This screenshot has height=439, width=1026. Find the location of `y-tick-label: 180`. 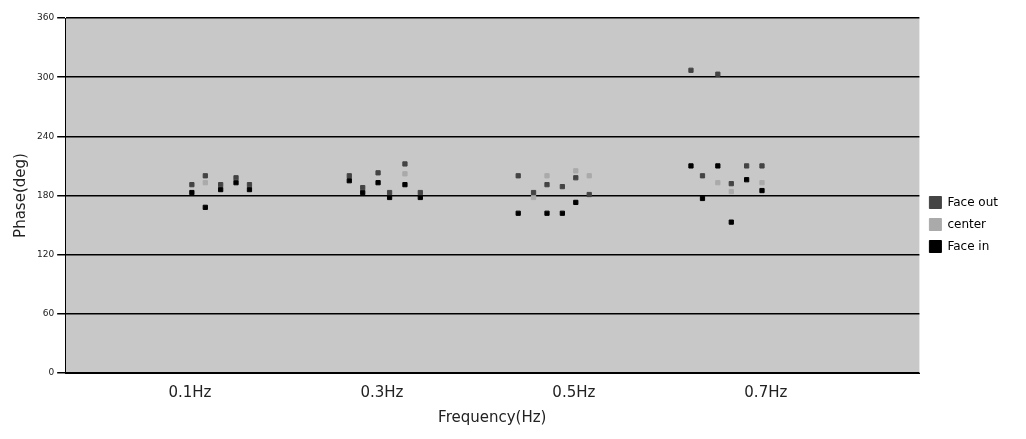

y-tick-label: 180 is located at coordinates (45, 194).